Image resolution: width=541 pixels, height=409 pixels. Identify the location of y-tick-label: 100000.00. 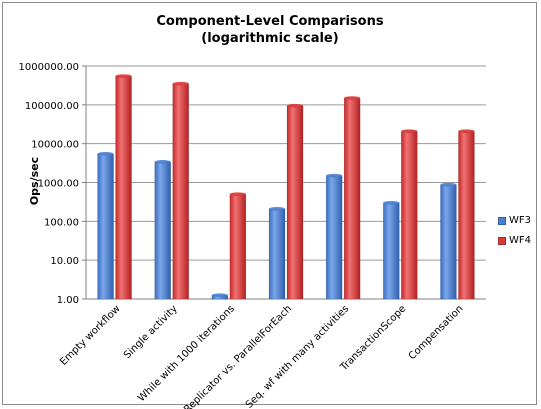
(52, 106).